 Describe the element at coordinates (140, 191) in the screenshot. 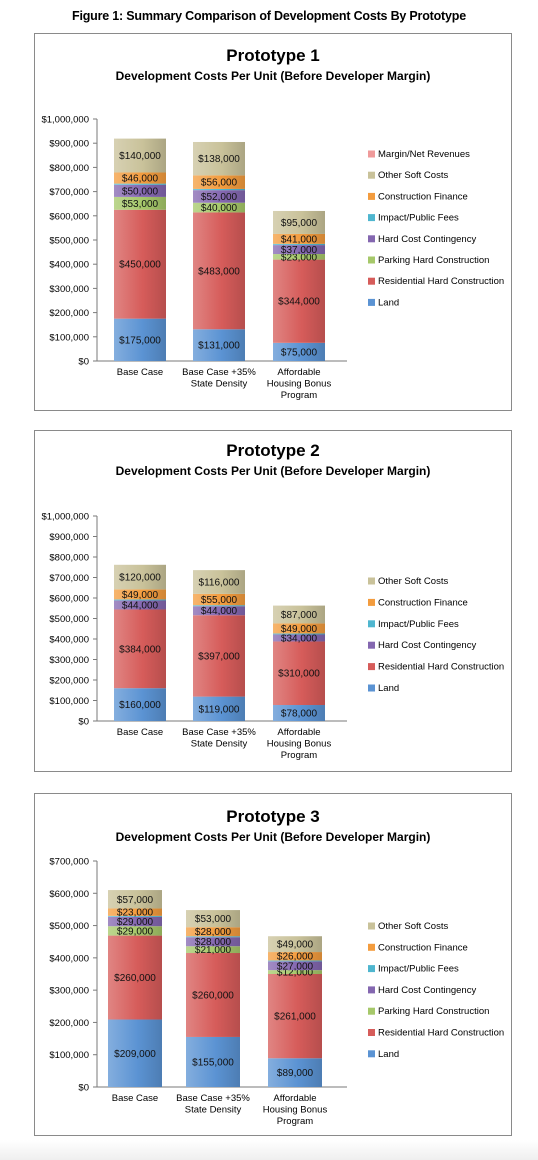

I see `data-label-hard-cost-contingency: $50,000` at that location.